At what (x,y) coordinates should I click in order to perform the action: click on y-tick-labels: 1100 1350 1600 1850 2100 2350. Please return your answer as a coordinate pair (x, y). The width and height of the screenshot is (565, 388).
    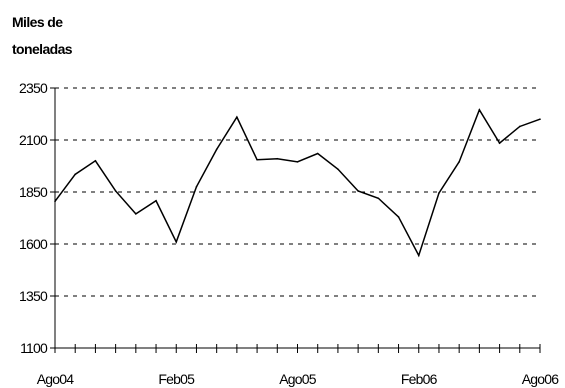
    Looking at the image, I should click on (34, 218).